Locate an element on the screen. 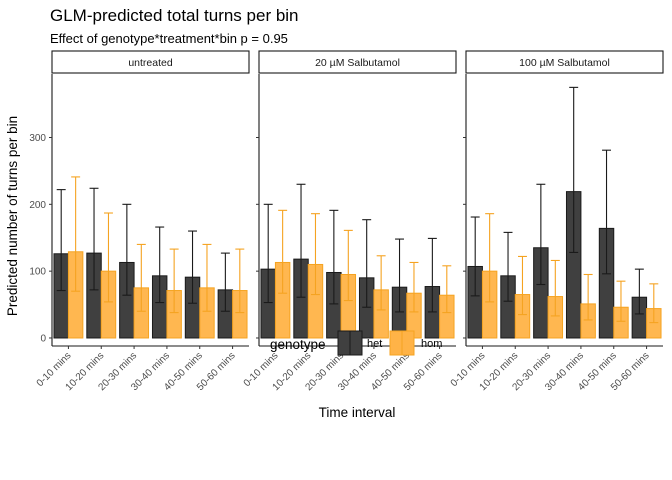 The width and height of the screenshot is (672, 480). y-tick-label: 300 is located at coordinates (37, 138).